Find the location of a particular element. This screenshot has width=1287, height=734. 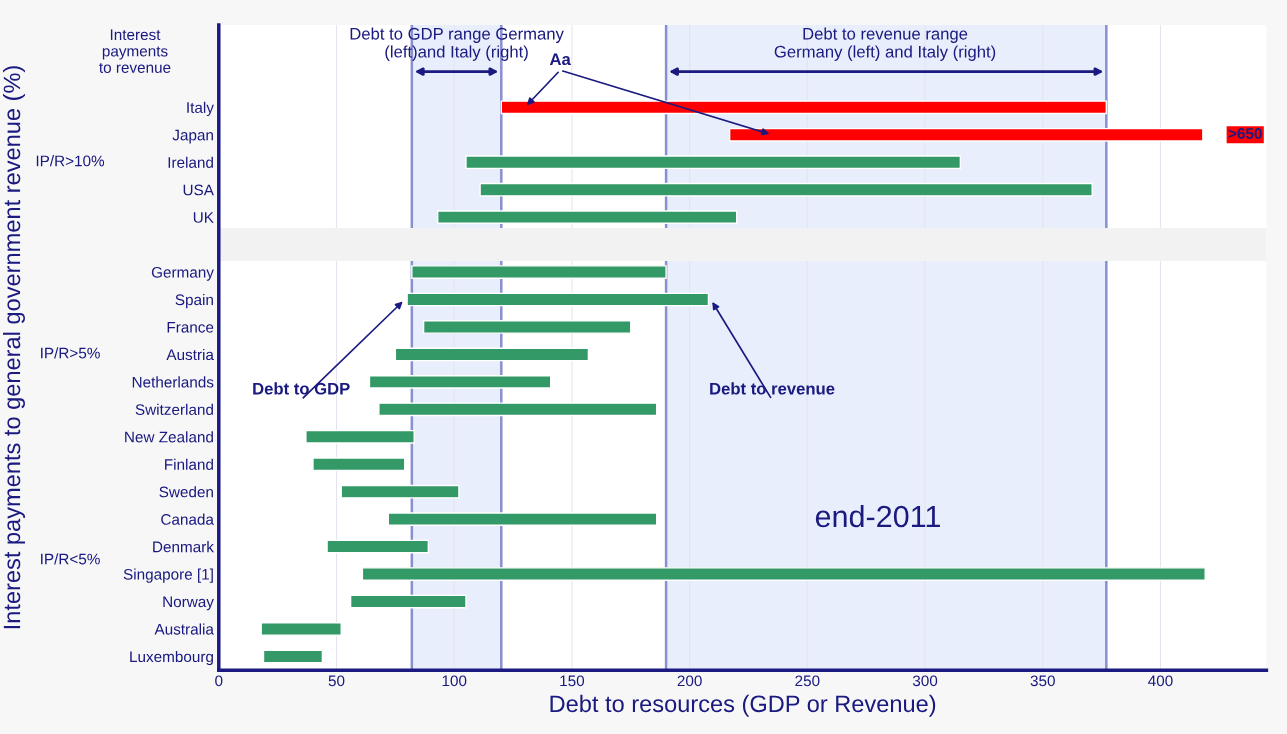

annotation: >650 is located at coordinates (1245, 133).